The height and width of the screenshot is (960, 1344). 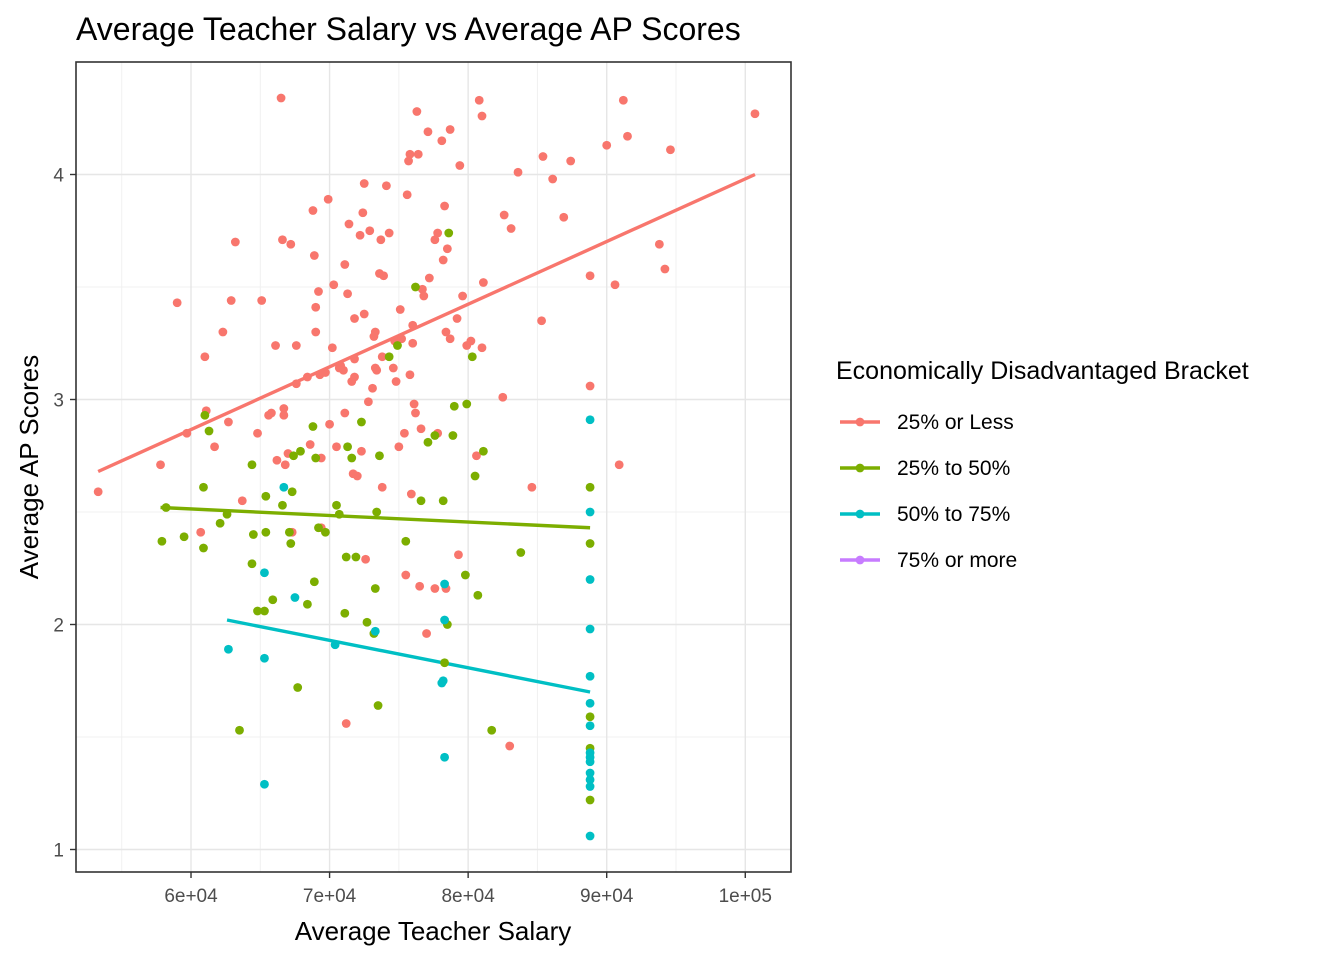 What do you see at coordinates (953, 468) in the screenshot?
I see `legend-label: 25% to 50%` at bounding box center [953, 468].